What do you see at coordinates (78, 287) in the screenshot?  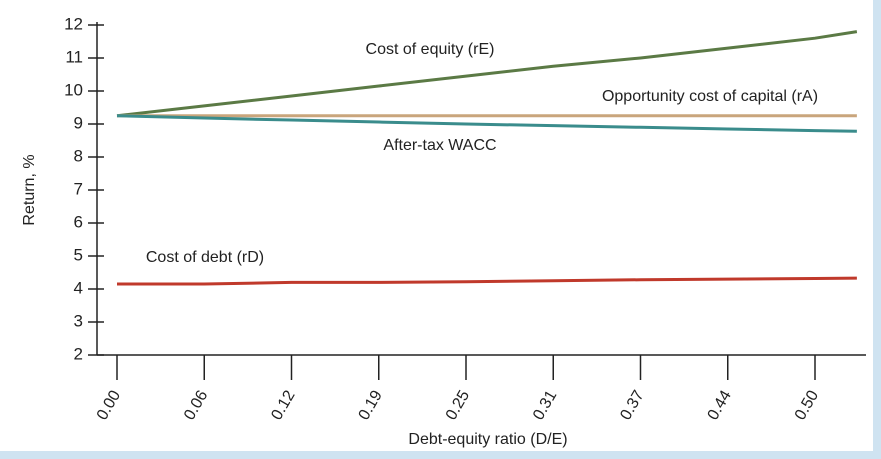 I see `y-tick-label: 4` at bounding box center [78, 287].